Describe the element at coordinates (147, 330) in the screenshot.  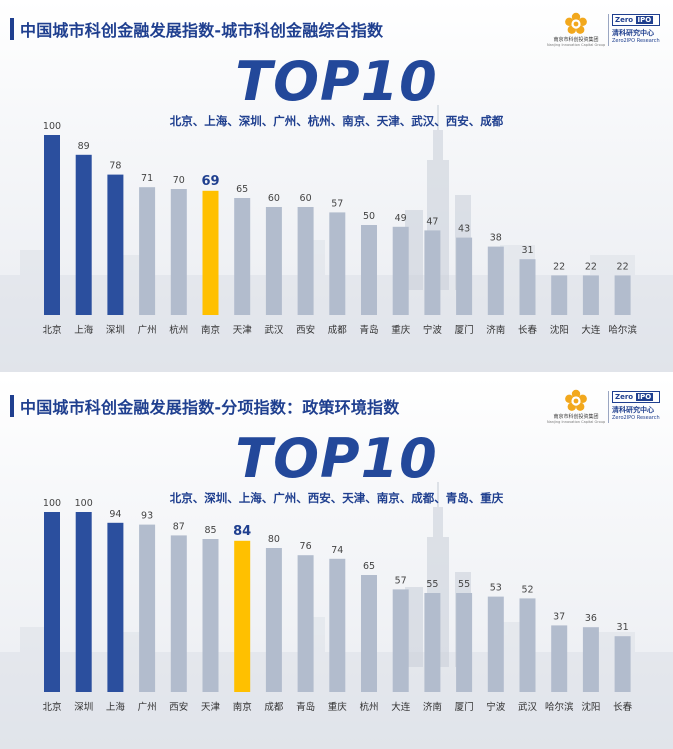
I see `category-label: 广州` at that location.